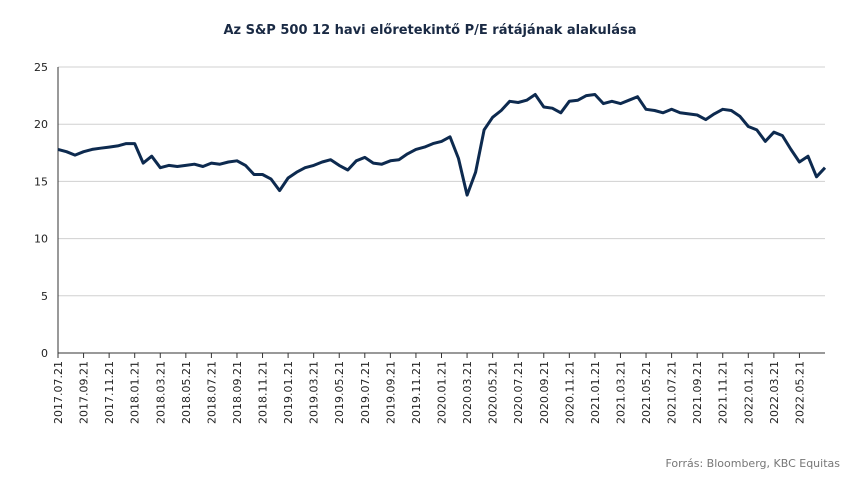  Describe the element at coordinates (365, 392) in the screenshot. I see `x-tick-label: 2019.07.21` at that location.